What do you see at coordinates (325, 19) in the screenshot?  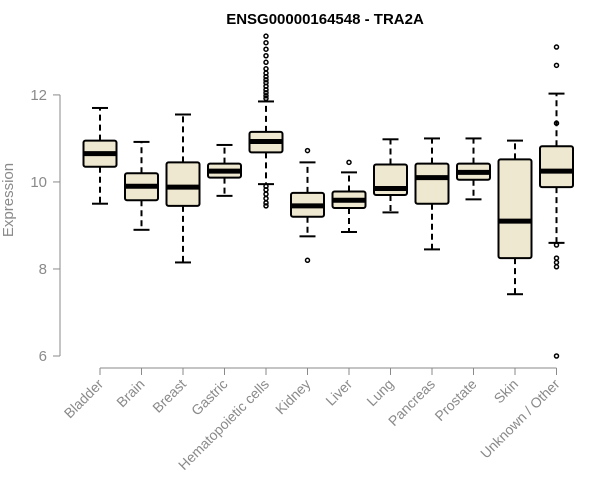 I see `chart-title: ENSG00000164548 - TRA2A` at bounding box center [325, 19].